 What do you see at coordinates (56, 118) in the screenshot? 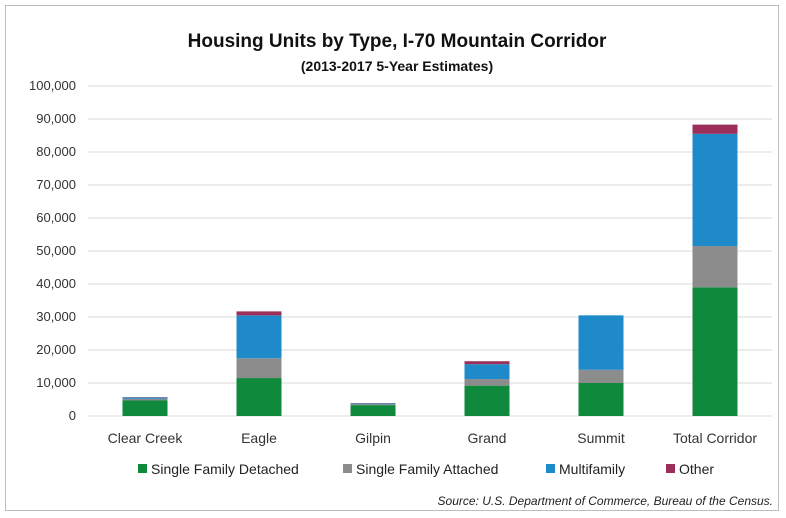
I see `y-tick-label: 90,000` at bounding box center [56, 118].